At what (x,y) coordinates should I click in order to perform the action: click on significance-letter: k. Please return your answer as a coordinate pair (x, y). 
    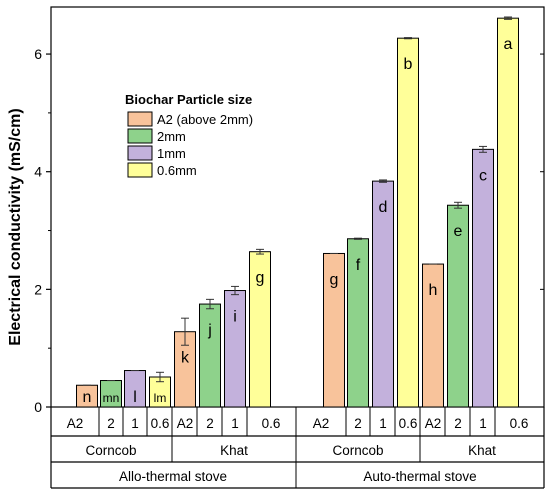
    Looking at the image, I should click on (185, 358).